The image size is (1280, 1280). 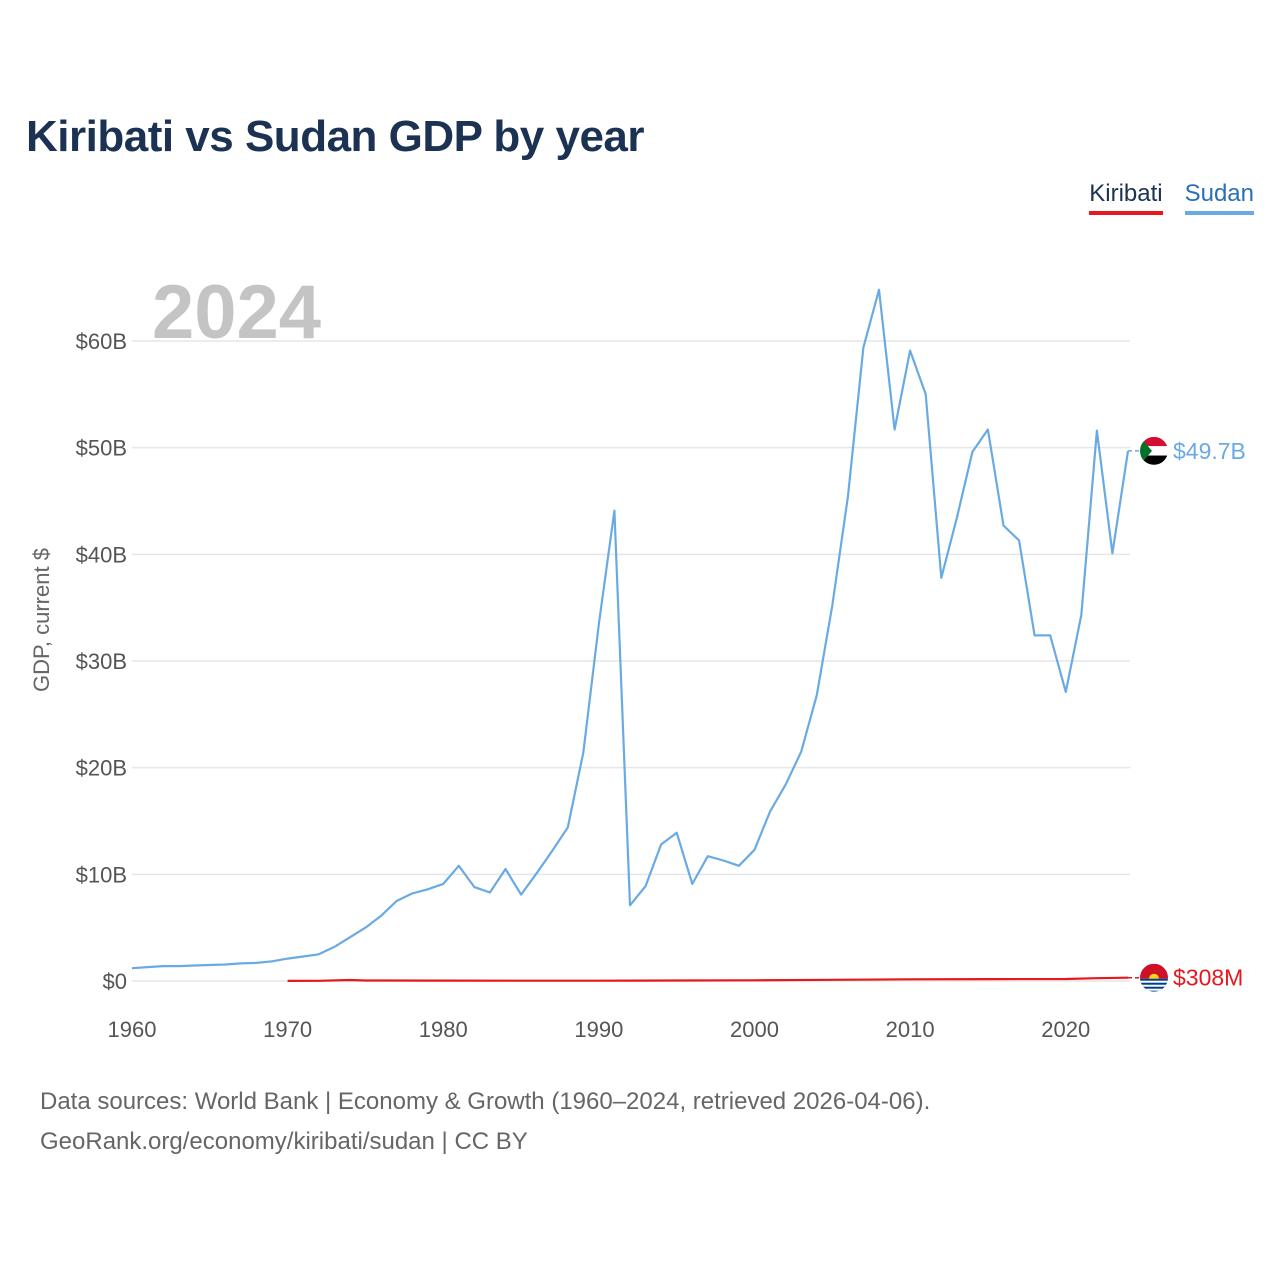 What do you see at coordinates (41, 620) in the screenshot?
I see `y-axis-title: GDP, current $` at bounding box center [41, 620].